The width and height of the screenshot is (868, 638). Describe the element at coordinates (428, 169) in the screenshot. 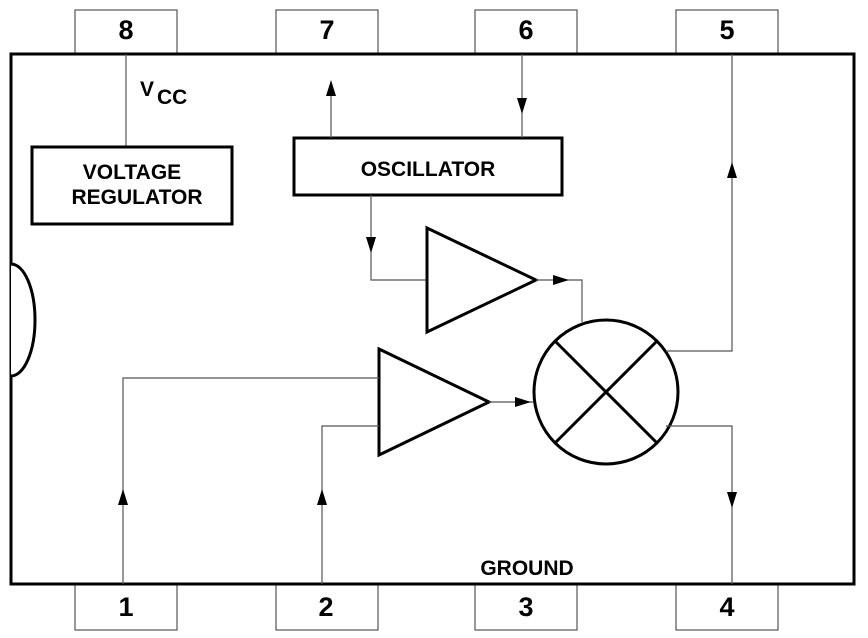

I see `oscillator-label: OSCILLATOR` at that location.